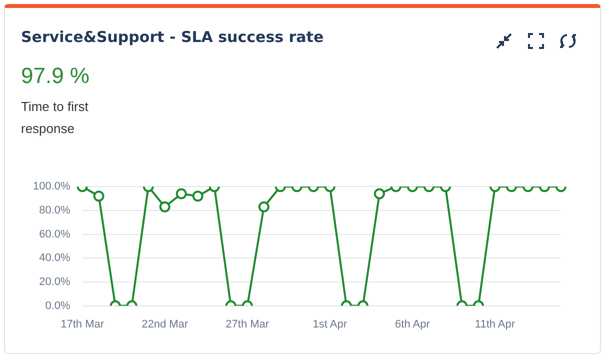 Image resolution: width=607 pixels, height=363 pixels. I want to click on chart-title: Service&Support - SLA success rate, so click(172, 37).